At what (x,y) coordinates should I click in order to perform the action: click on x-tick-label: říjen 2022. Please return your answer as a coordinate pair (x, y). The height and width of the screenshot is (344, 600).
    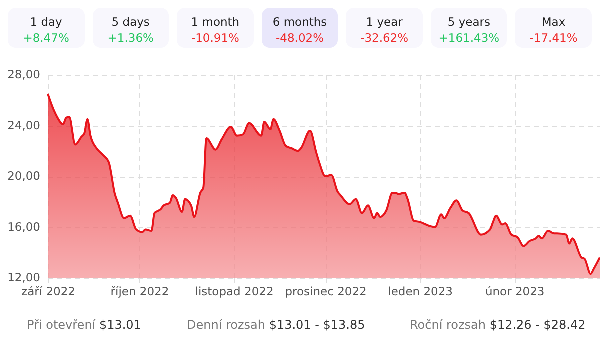
    Looking at the image, I should click on (140, 291).